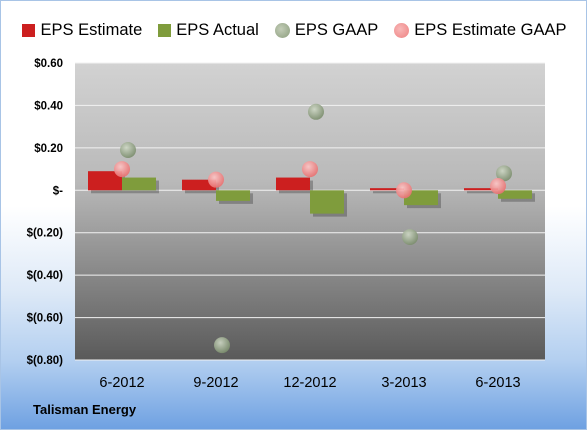 Image resolution: width=587 pixels, height=430 pixels. Describe the element at coordinates (217, 29) in the screenshot. I see `legend-label-eps-actual: EPS Actual` at that location.